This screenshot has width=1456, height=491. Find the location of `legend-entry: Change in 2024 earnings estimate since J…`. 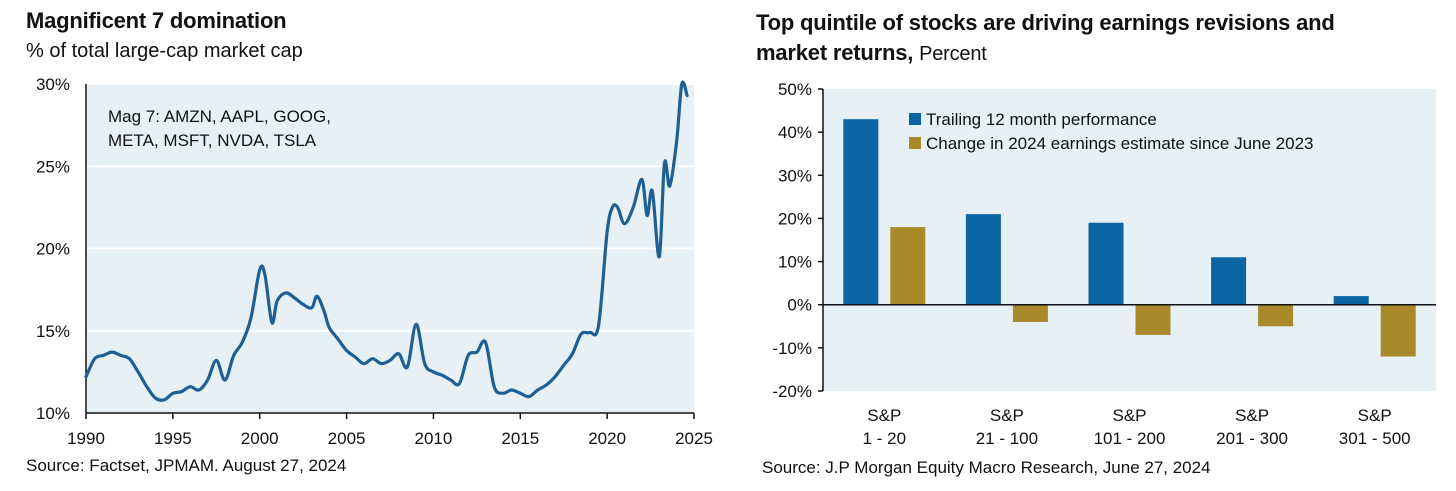

legend-entry: Change in 2024 earnings estimate since J… is located at coordinates (1120, 143).